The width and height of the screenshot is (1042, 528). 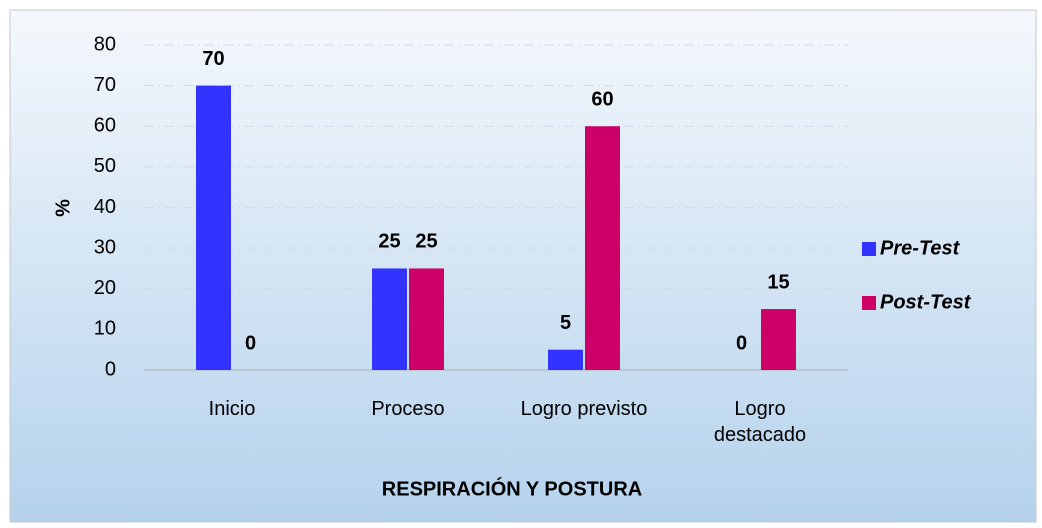 What do you see at coordinates (105, 288) in the screenshot?
I see `y-tick-label: 20` at bounding box center [105, 288].